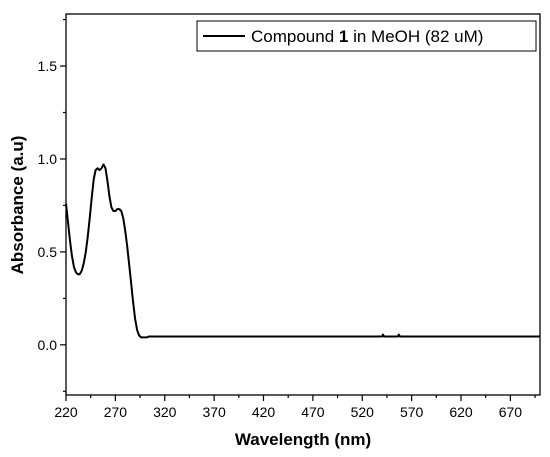 The width and height of the screenshot is (550, 457). What do you see at coordinates (48, 345) in the screenshot?
I see `y-tick-label: 0.0` at bounding box center [48, 345].